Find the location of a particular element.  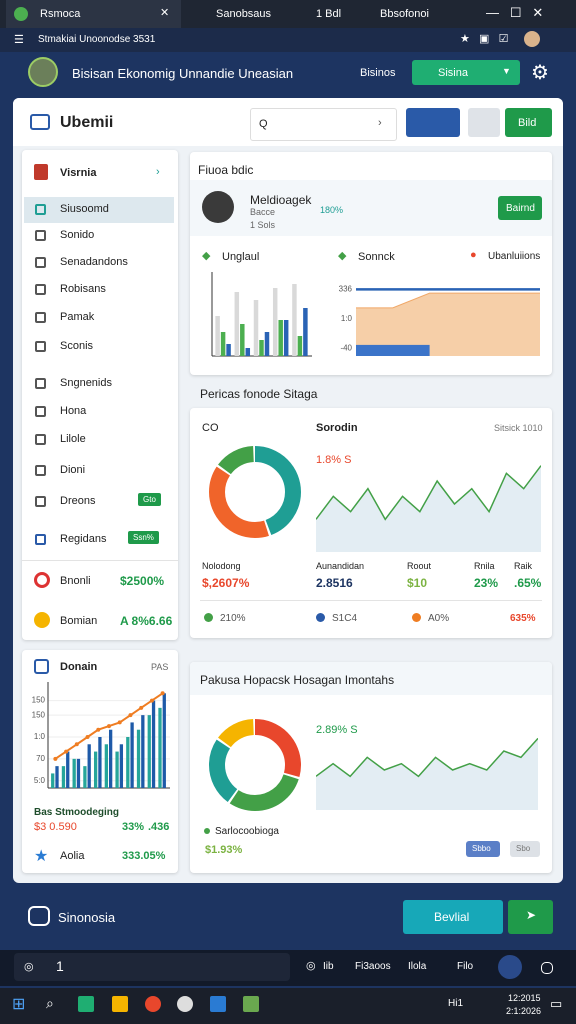

chip-value: S1C4 is located at coordinates (345, 618).